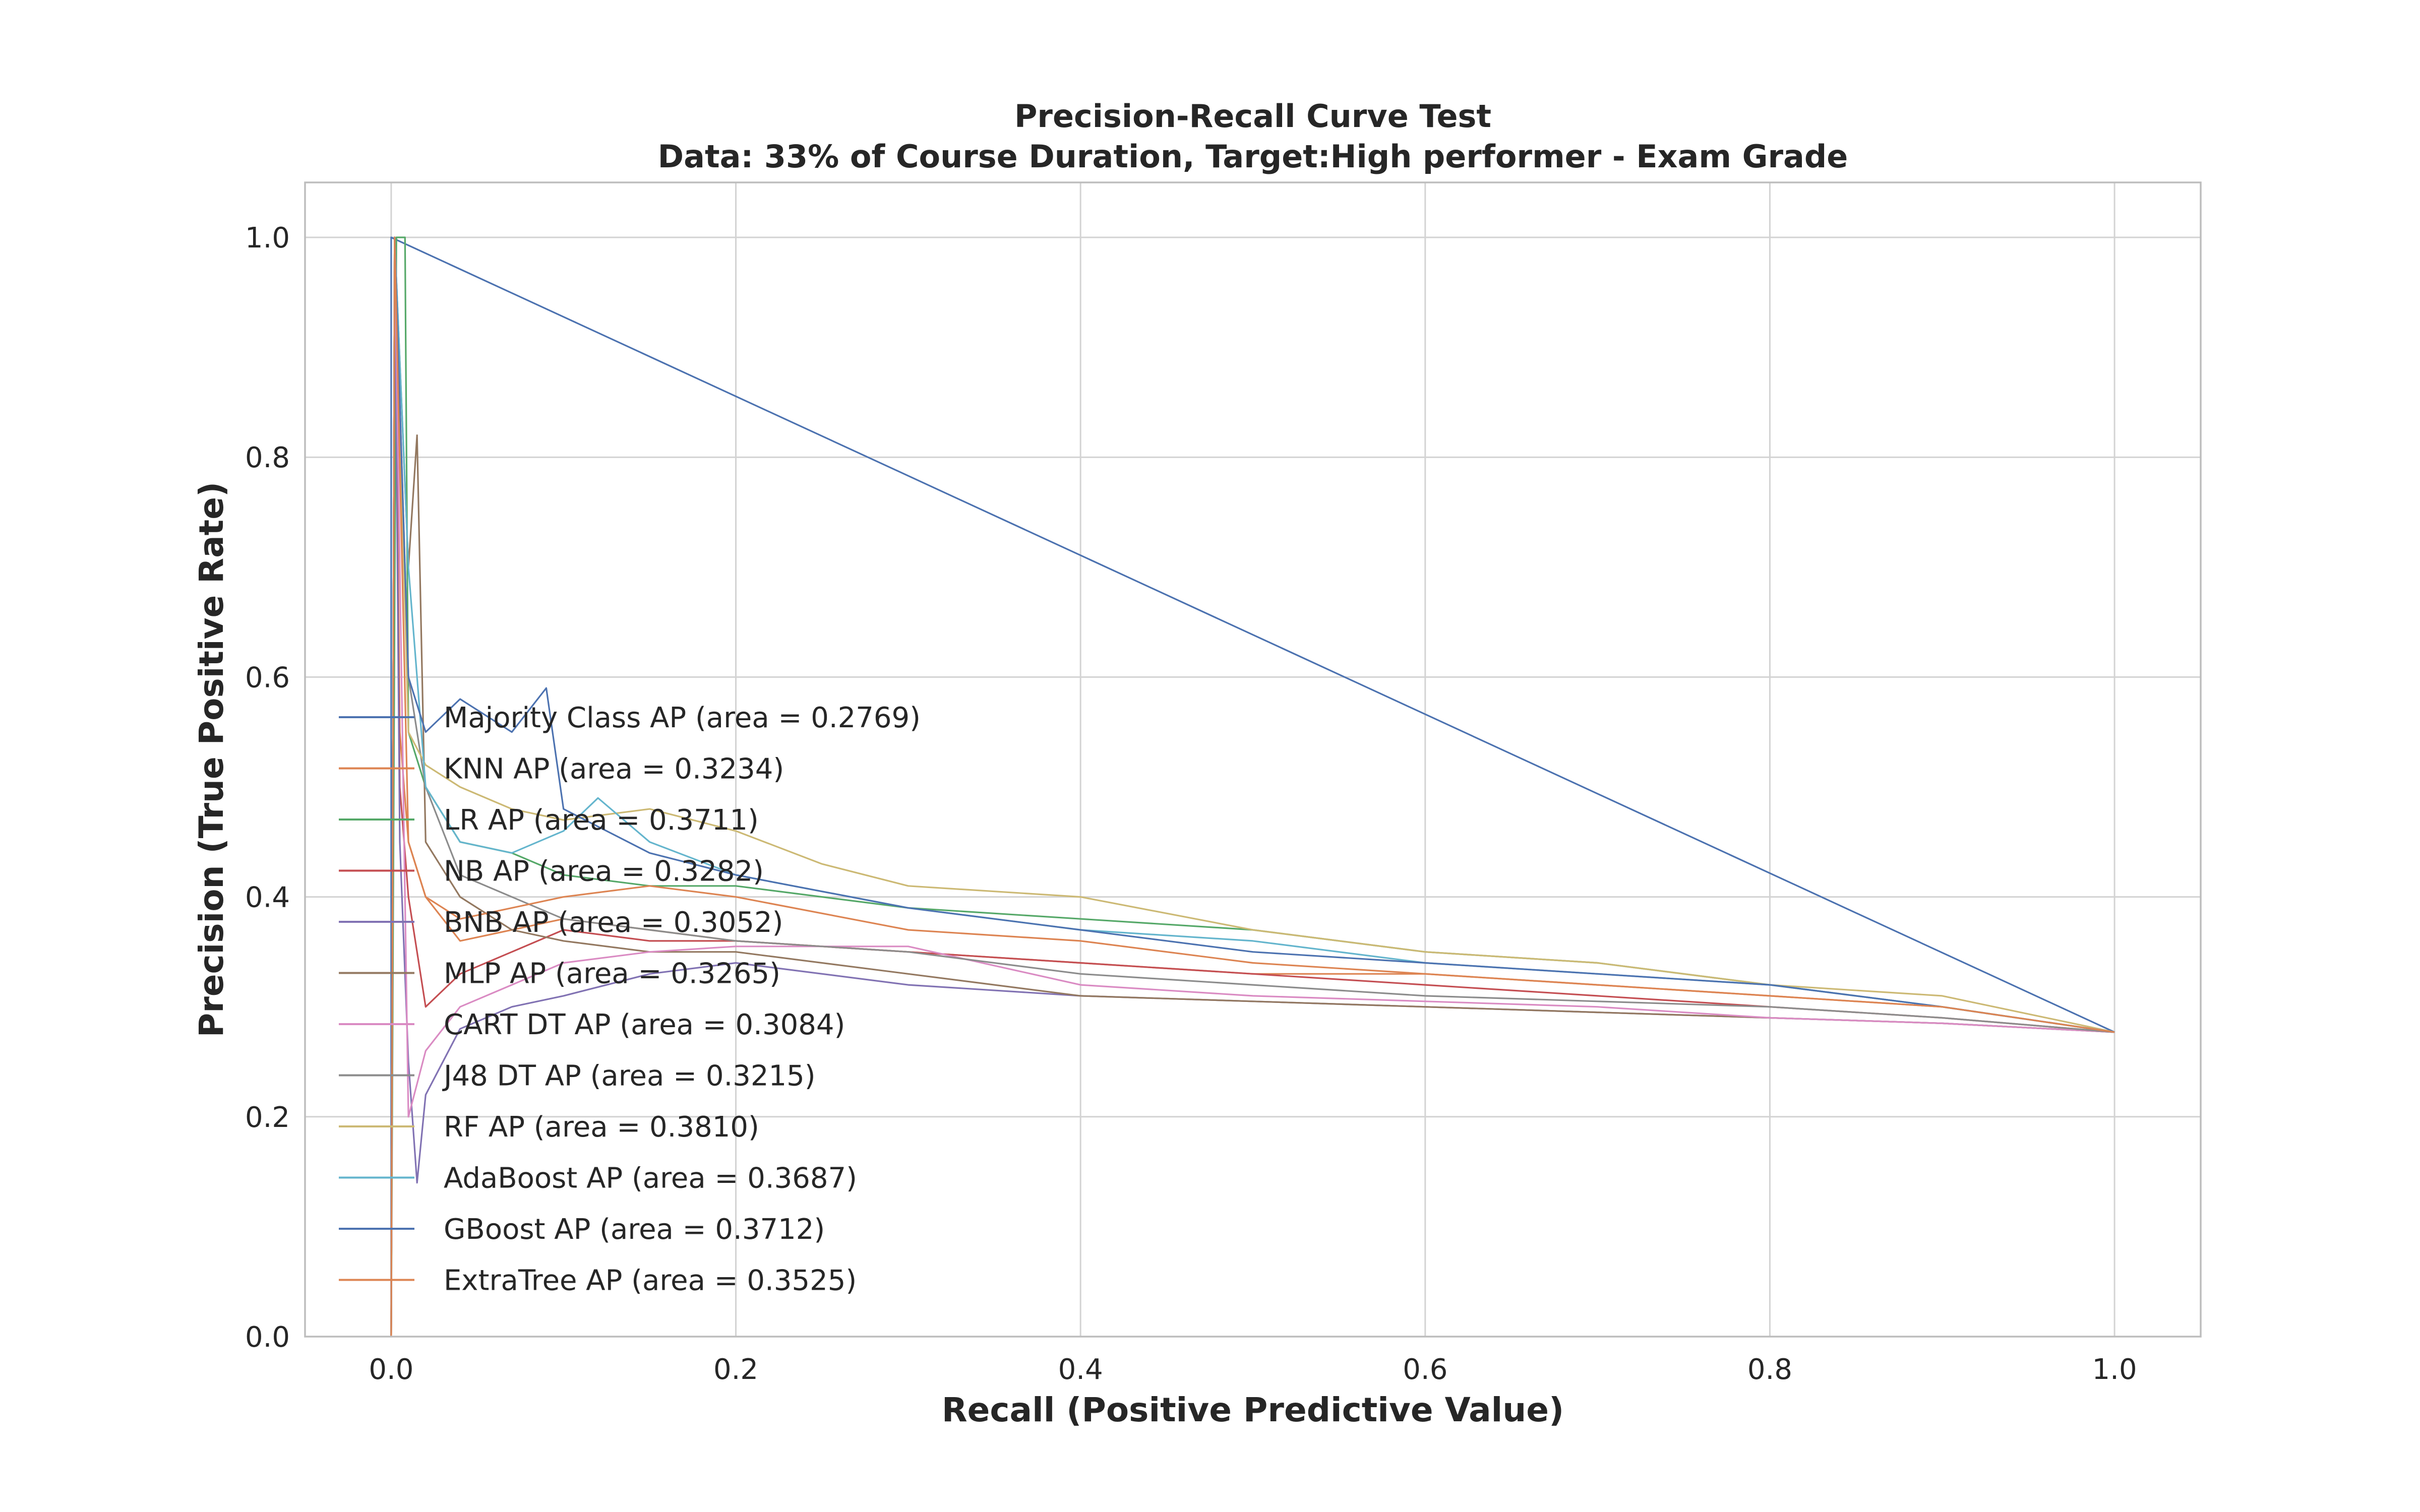 This screenshot has width=2420, height=1512. What do you see at coordinates (634, 1230) in the screenshot?
I see `legend-label-10: GBoost AP (area = 0.3712)` at bounding box center [634, 1230].